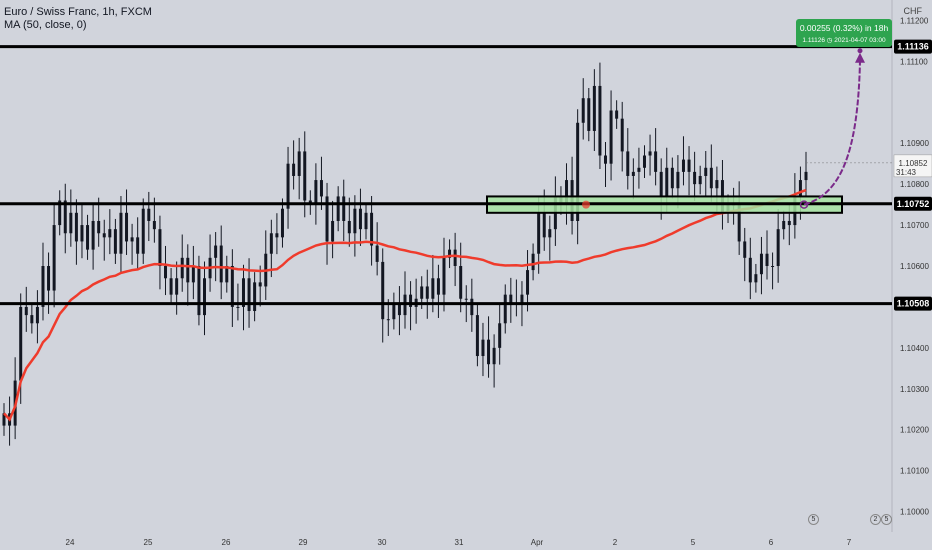  Describe the element at coordinates (586, 204) in the screenshot. I see `signal-point` at that location.